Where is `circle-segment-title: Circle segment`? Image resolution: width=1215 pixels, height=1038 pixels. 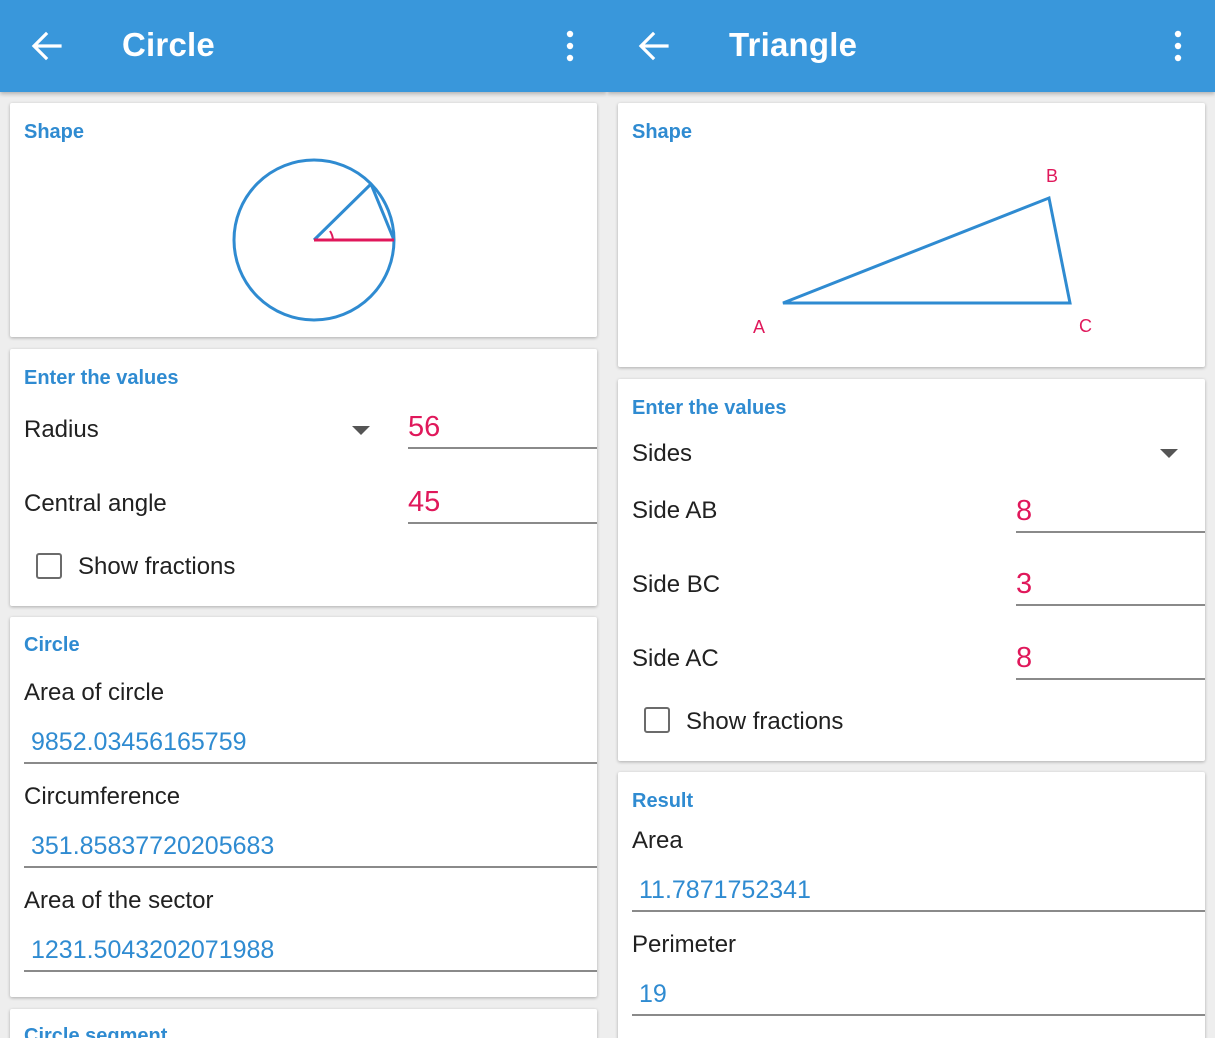
circle-segment-title: Circle segment is located at coordinates (96, 1031).